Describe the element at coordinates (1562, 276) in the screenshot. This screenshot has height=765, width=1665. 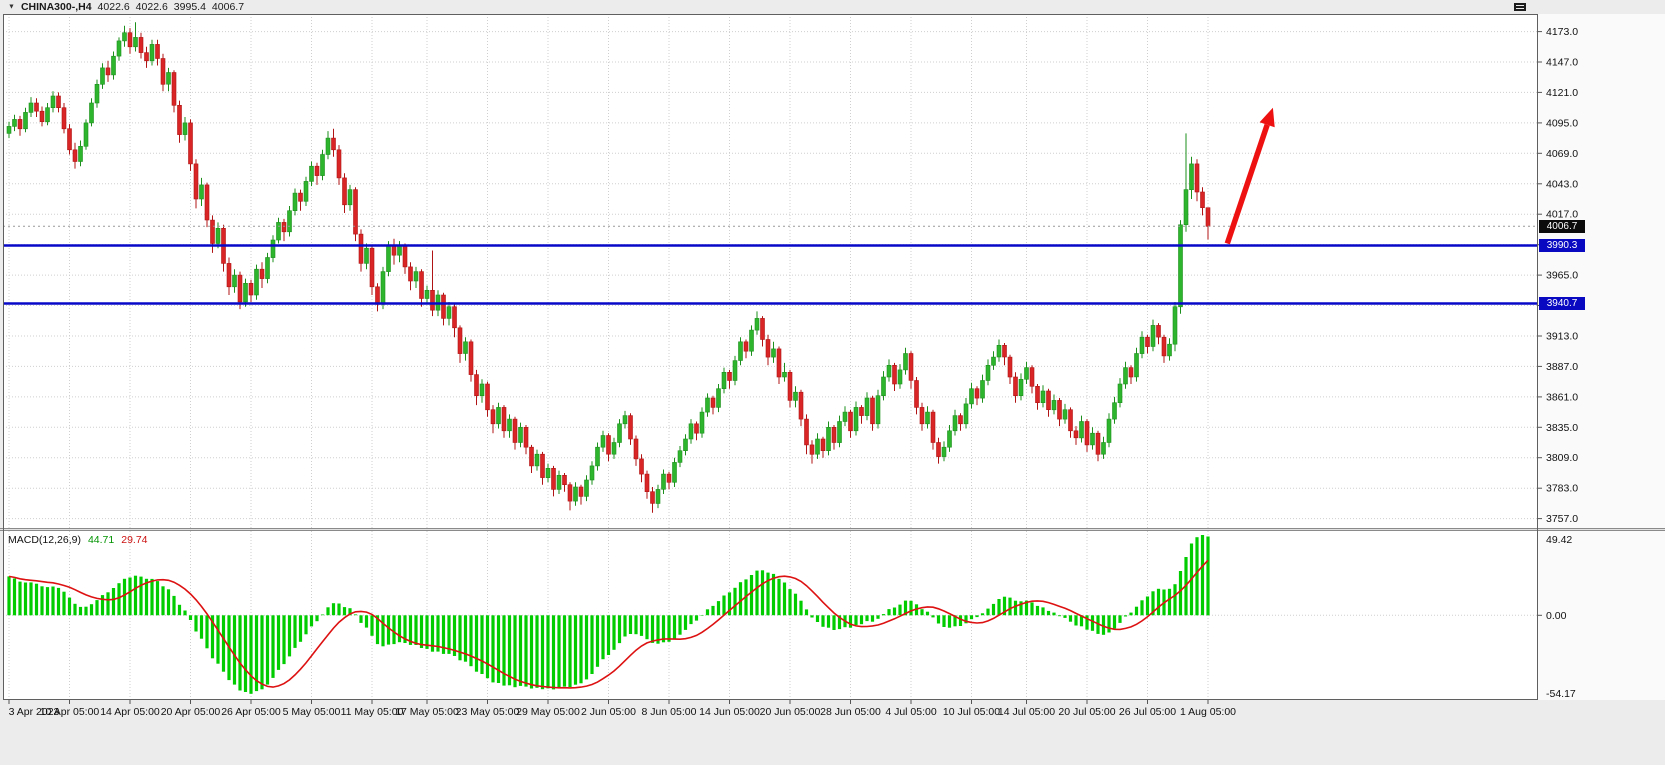
I see `svg-text: 3965.0` at that location.